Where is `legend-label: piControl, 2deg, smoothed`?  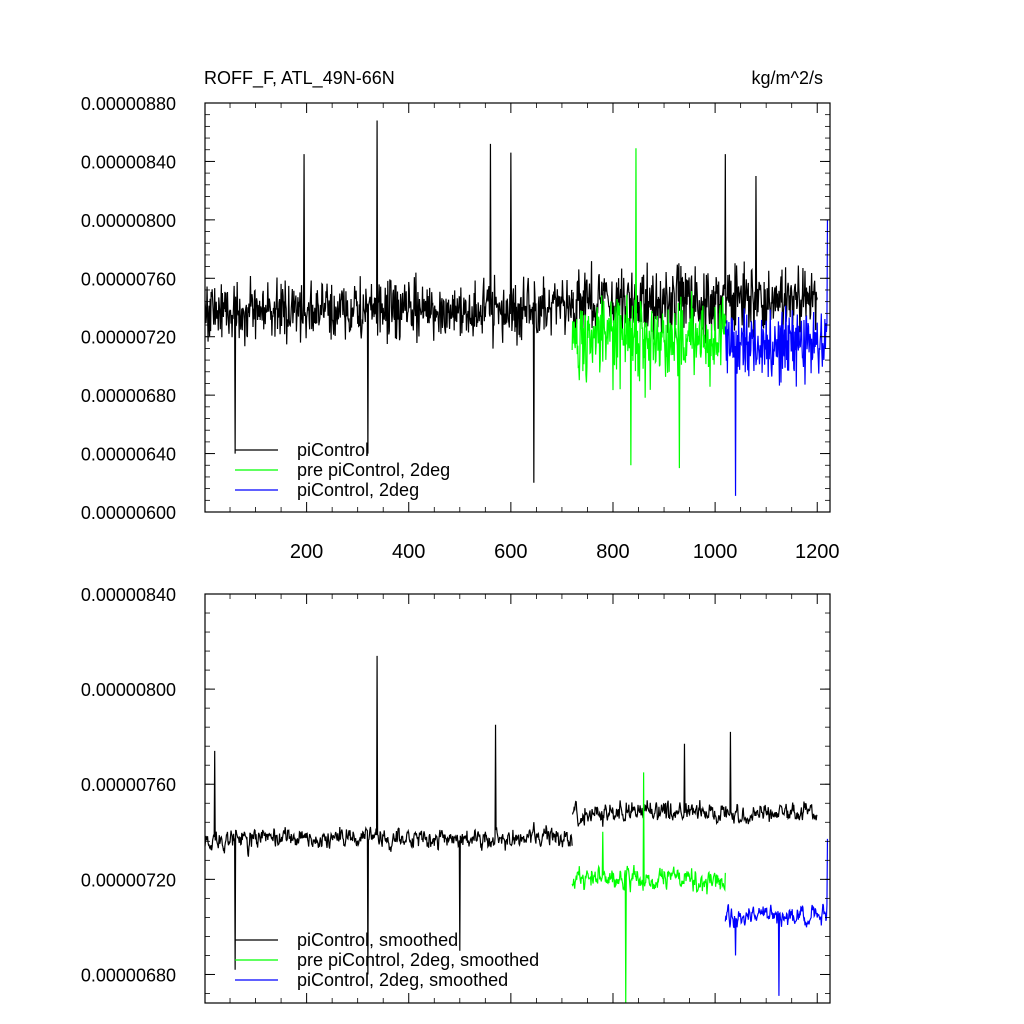
legend-label: piControl, 2deg, smoothed is located at coordinates (402, 980).